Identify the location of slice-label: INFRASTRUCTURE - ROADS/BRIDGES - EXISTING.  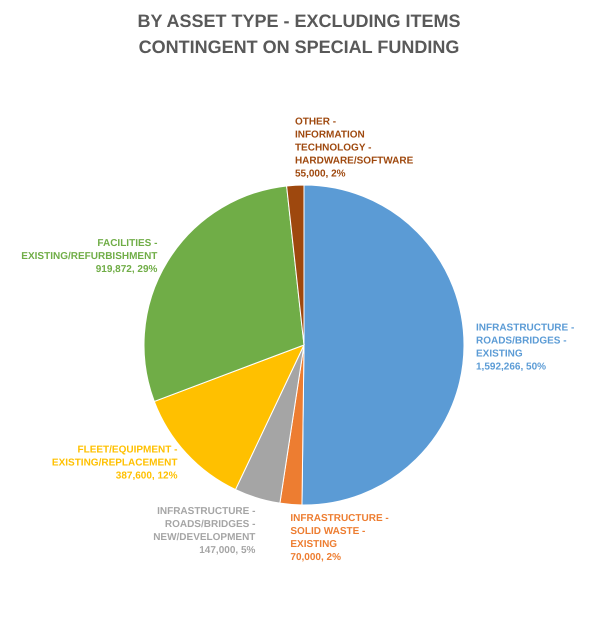
(525, 341).